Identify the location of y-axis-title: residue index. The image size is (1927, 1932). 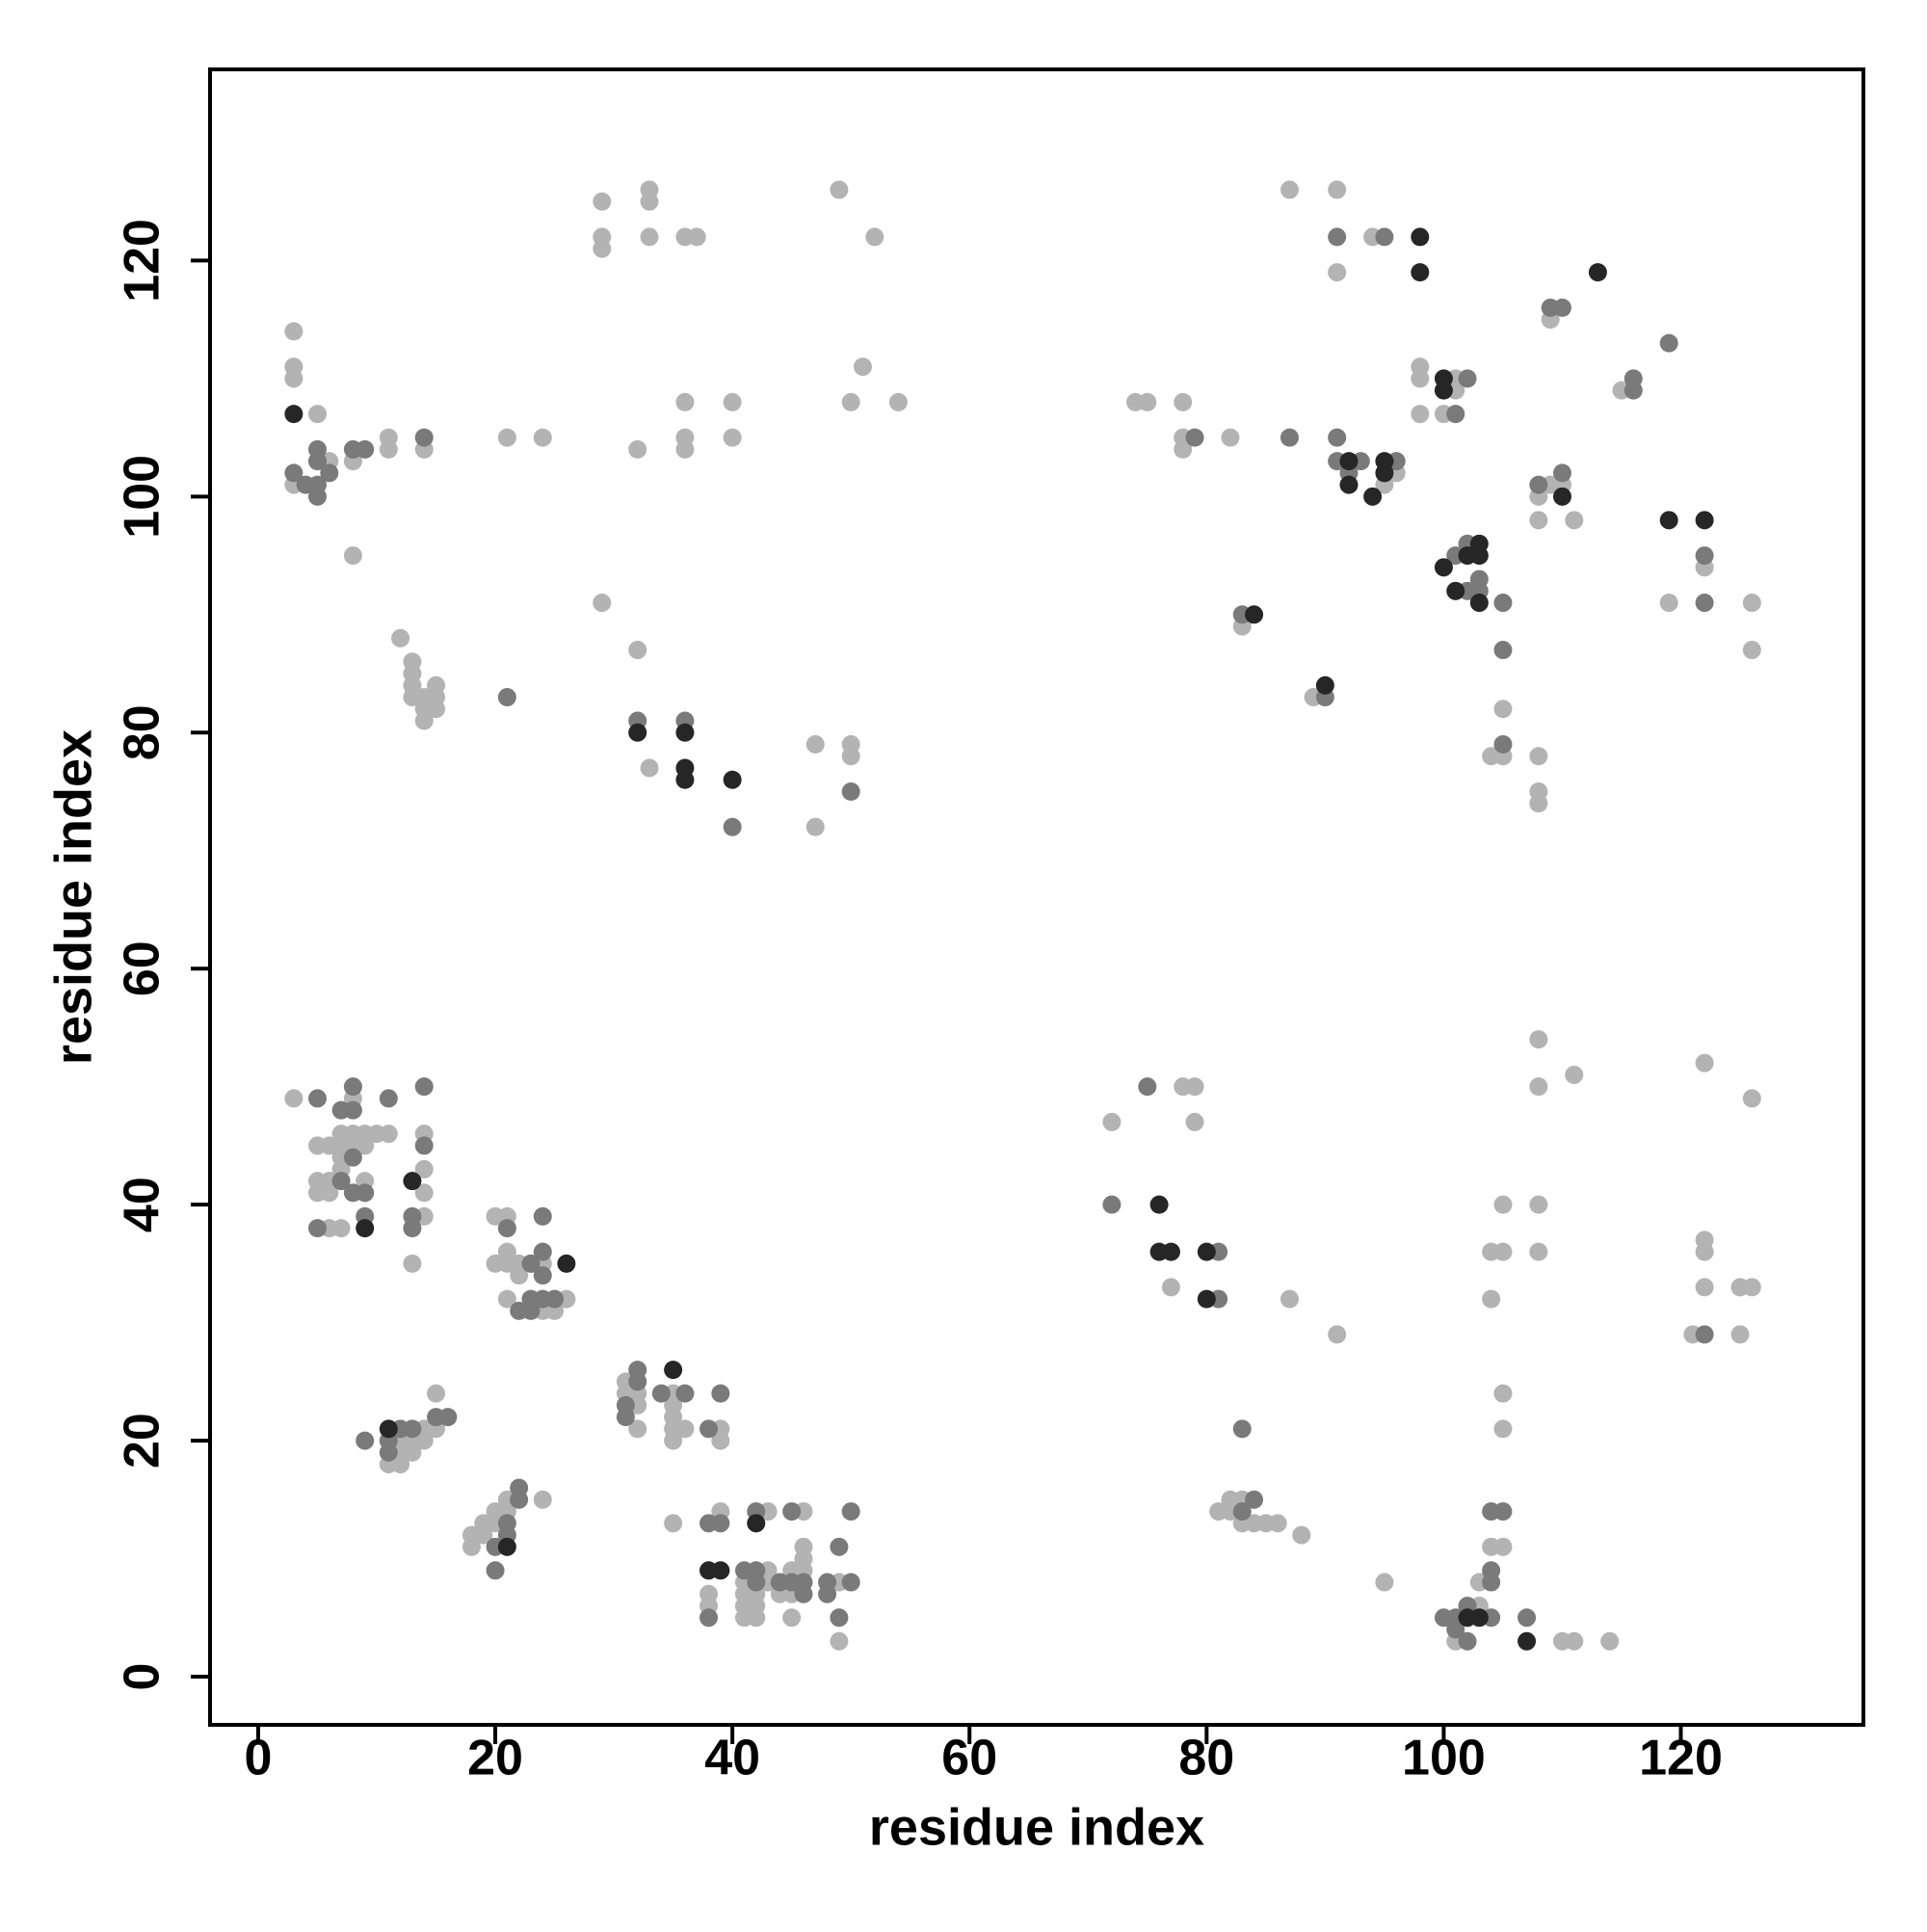
(73, 897).